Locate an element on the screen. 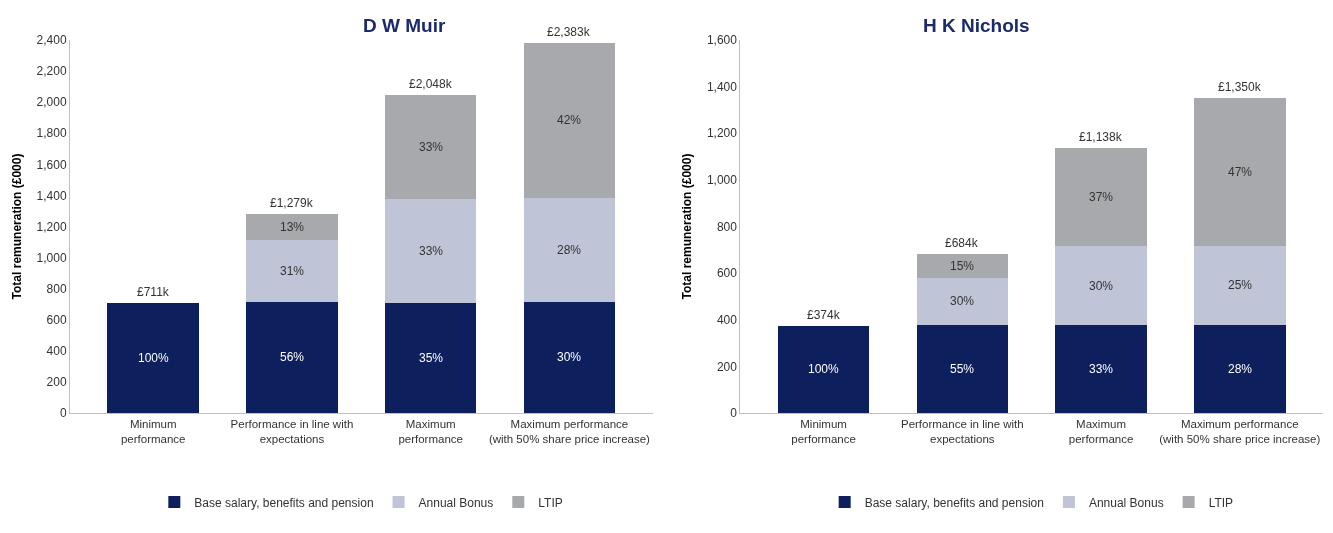  annotation: 47% is located at coordinates (1240, 172).